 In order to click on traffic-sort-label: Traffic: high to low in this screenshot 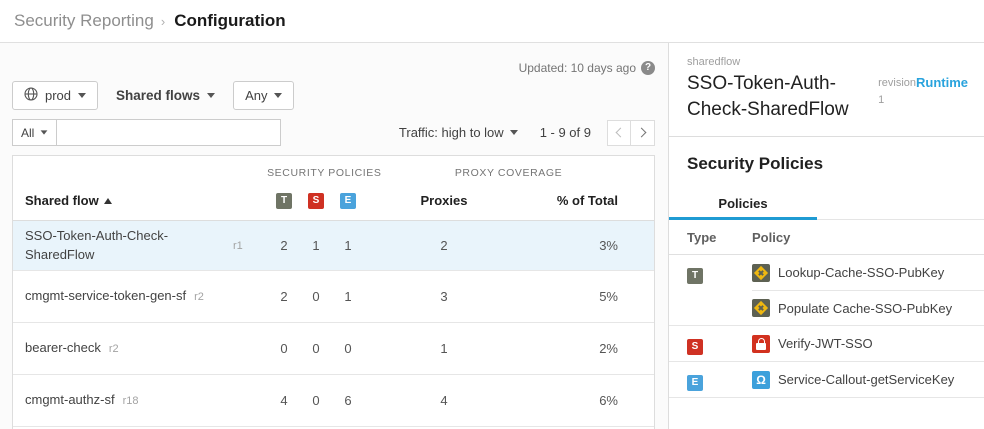, I will do `click(451, 132)`.